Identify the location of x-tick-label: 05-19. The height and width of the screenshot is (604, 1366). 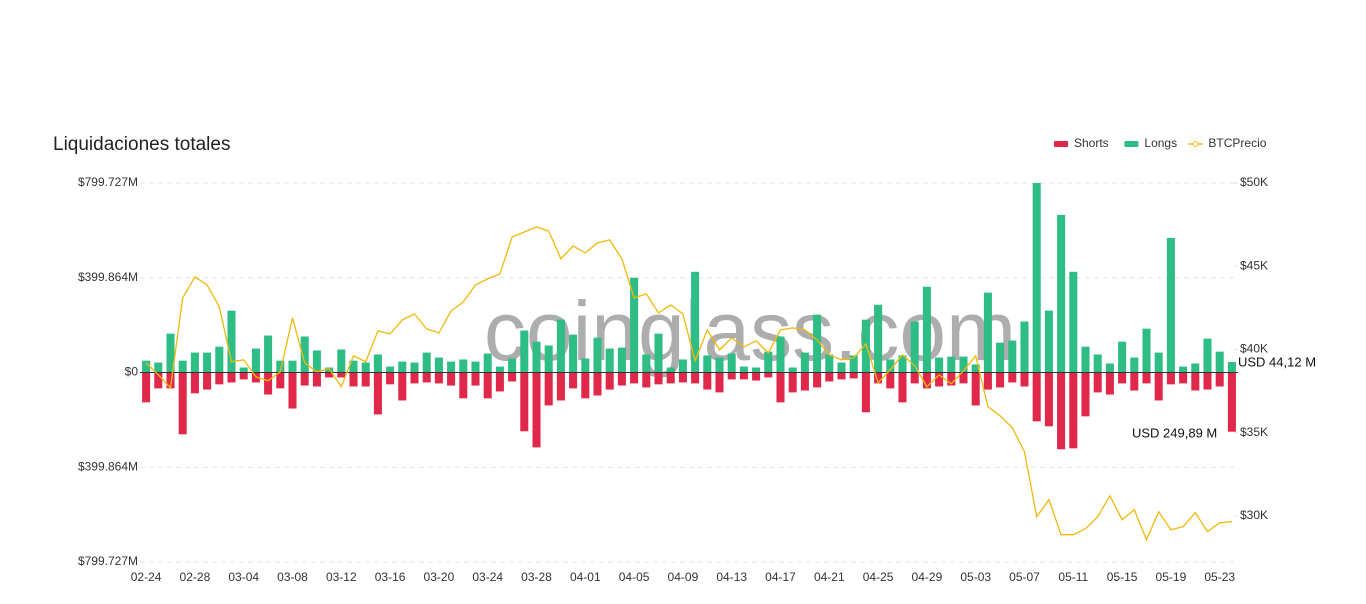
(1171, 577).